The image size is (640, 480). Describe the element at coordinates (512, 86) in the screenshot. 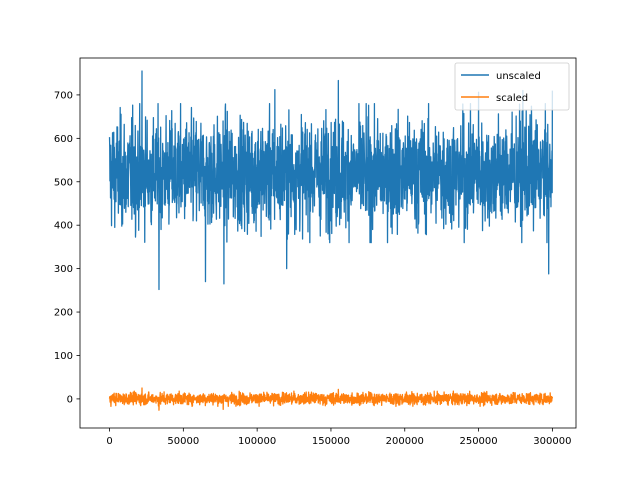

I see `legend: unscaled scaled` at that location.